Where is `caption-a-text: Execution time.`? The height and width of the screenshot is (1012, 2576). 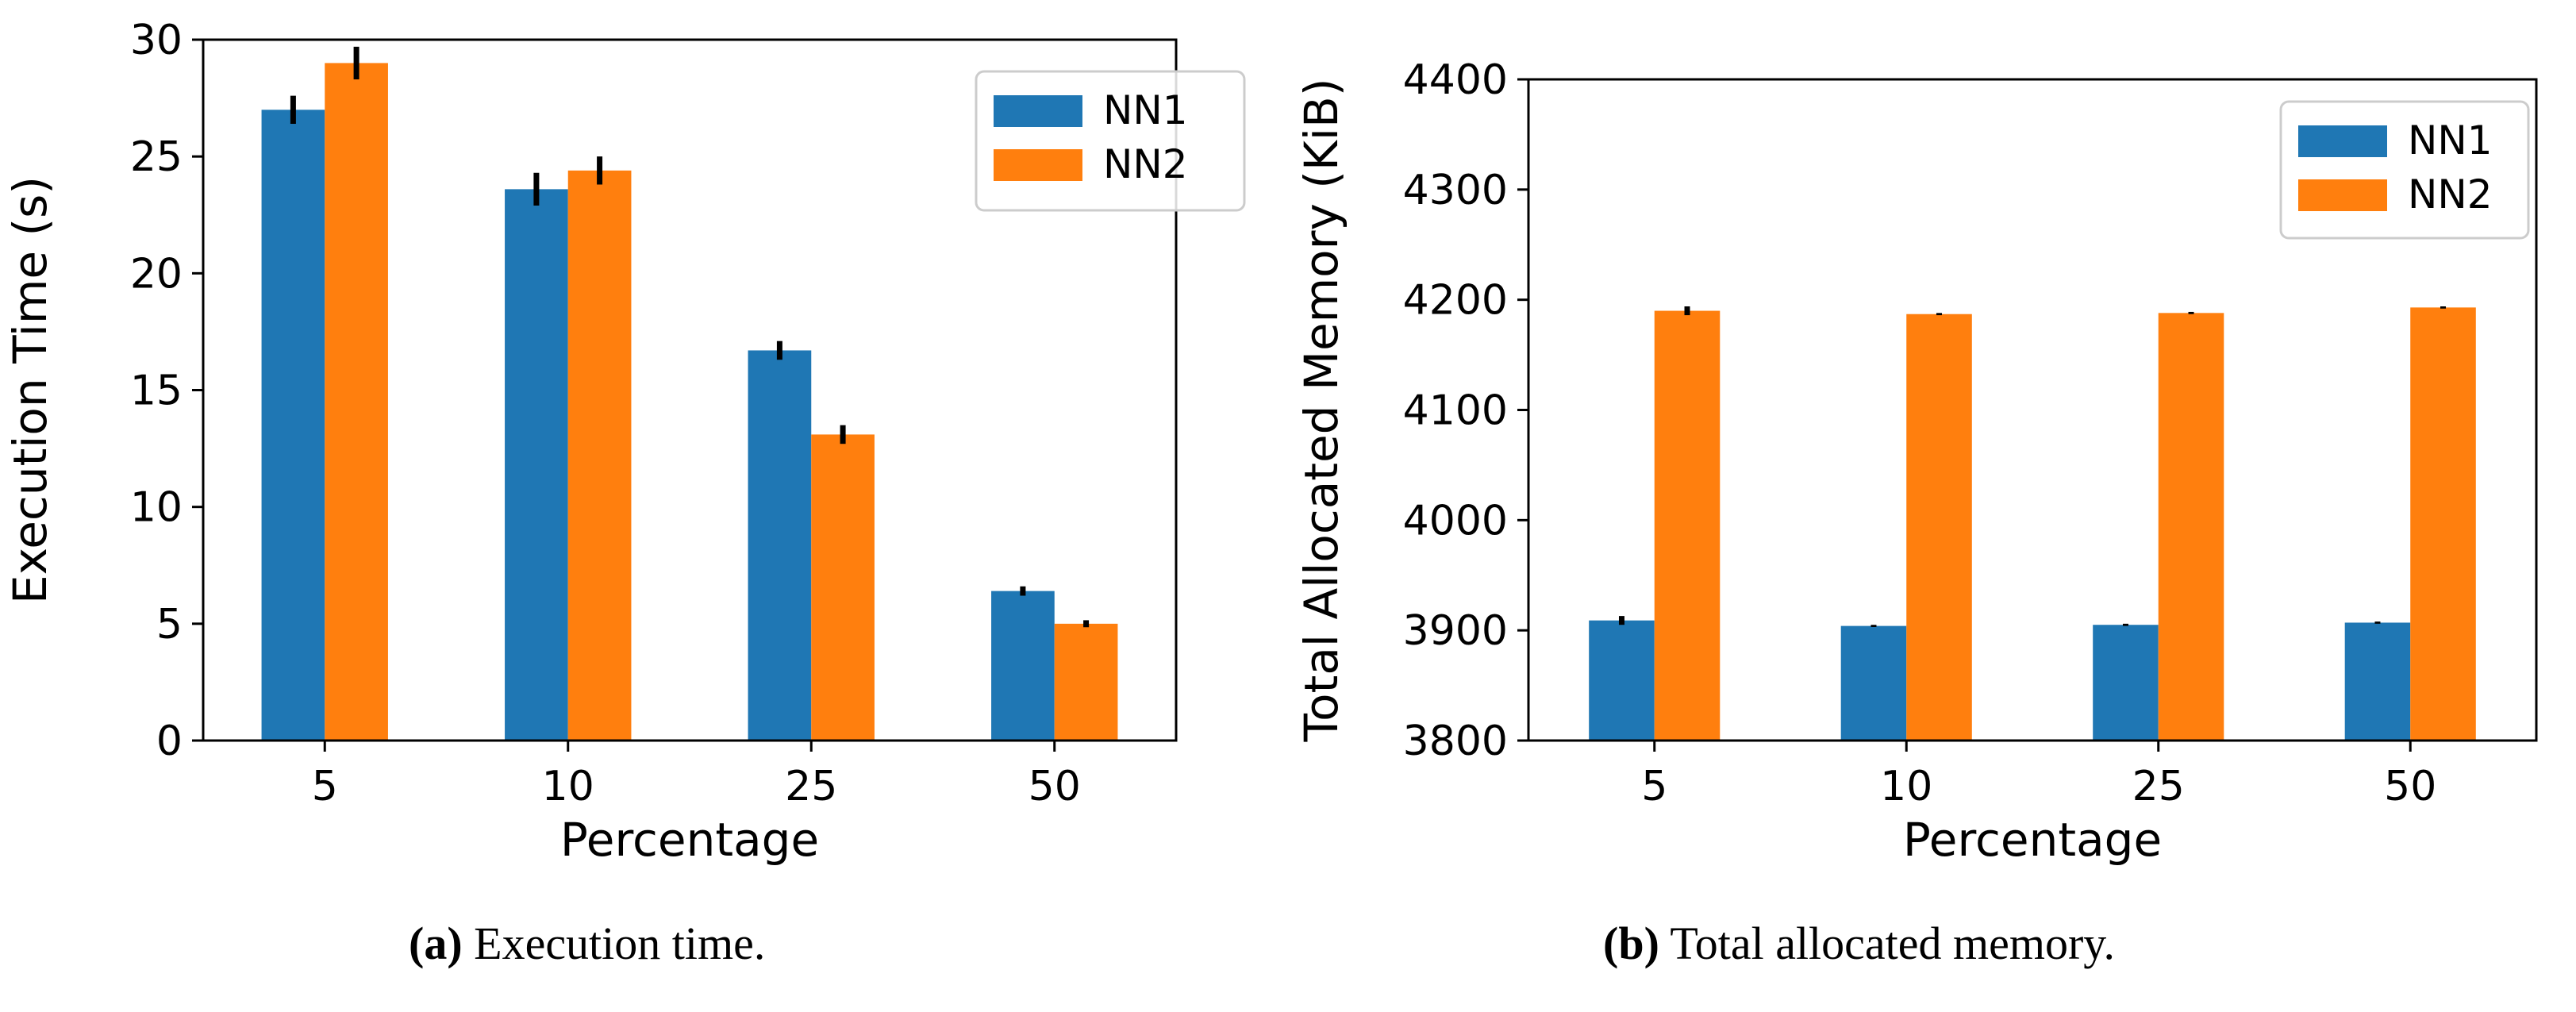
caption-a-text: Execution time. is located at coordinates (620, 943).